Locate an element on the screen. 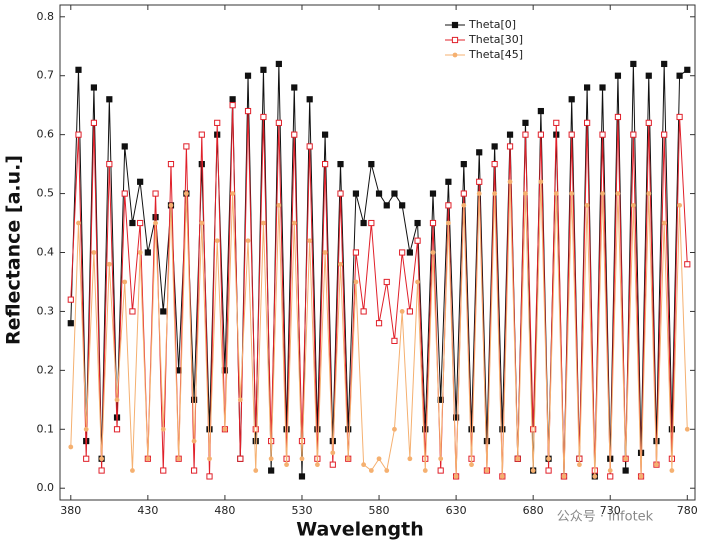  x-tick-label: 680 is located at coordinates (533, 510).